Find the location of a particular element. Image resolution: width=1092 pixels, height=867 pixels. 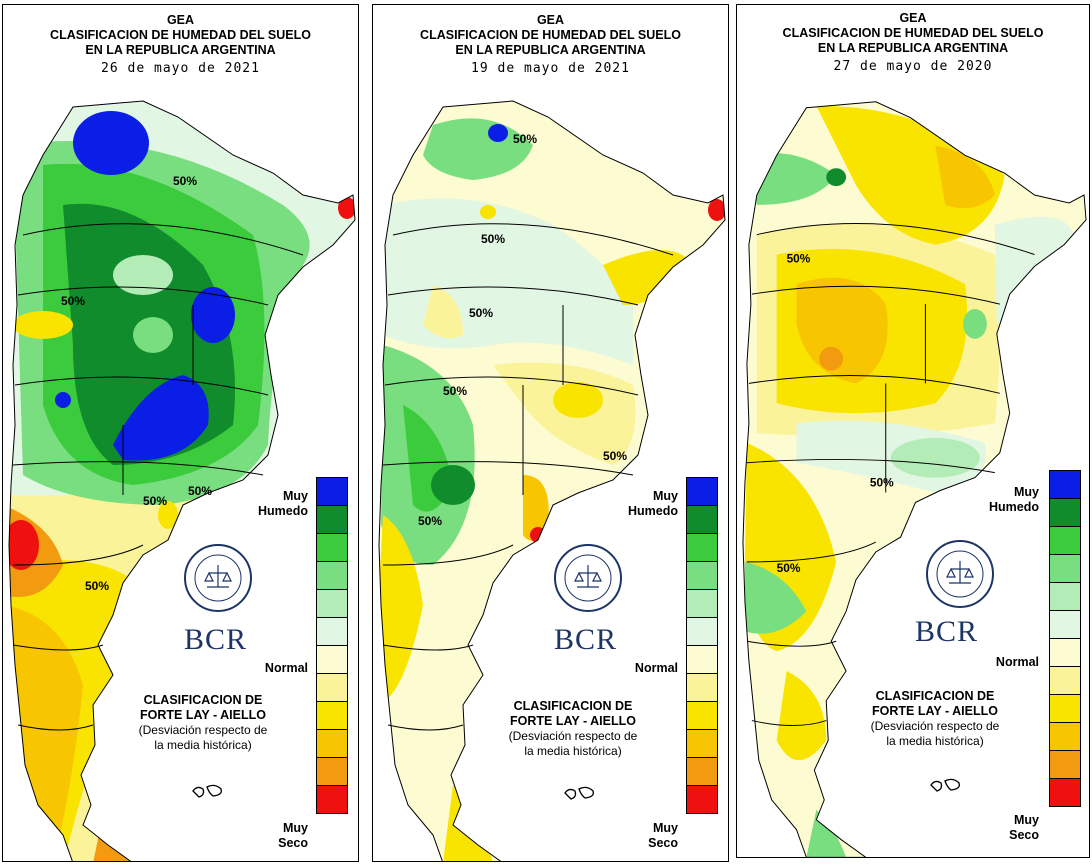

map-date: 27 de mayo de 2020 is located at coordinates (913, 66).